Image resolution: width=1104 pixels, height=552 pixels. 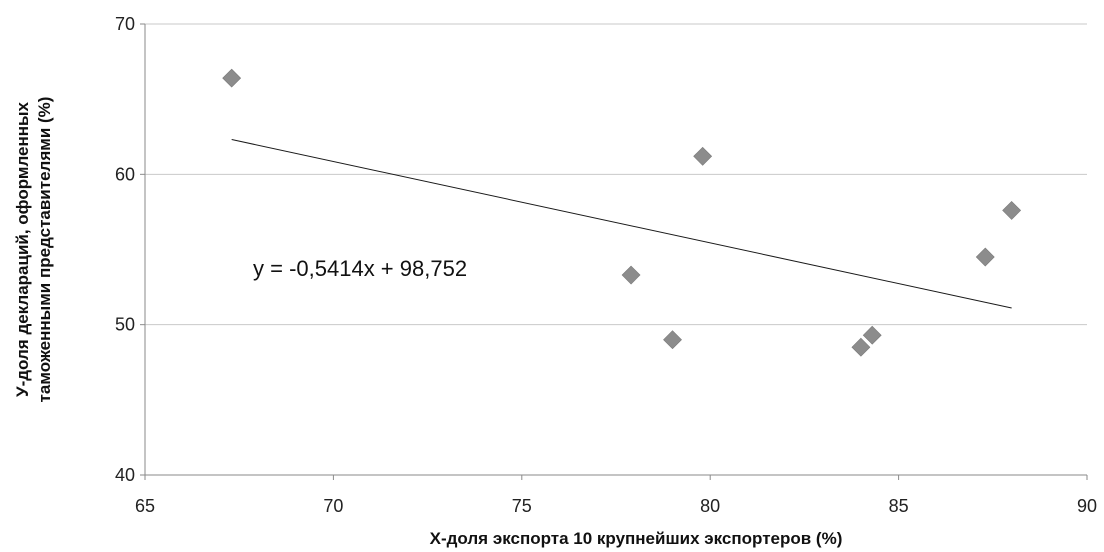 I want to click on y-axis-title-line-2: таможенными представителями (%), so click(x=44, y=250).